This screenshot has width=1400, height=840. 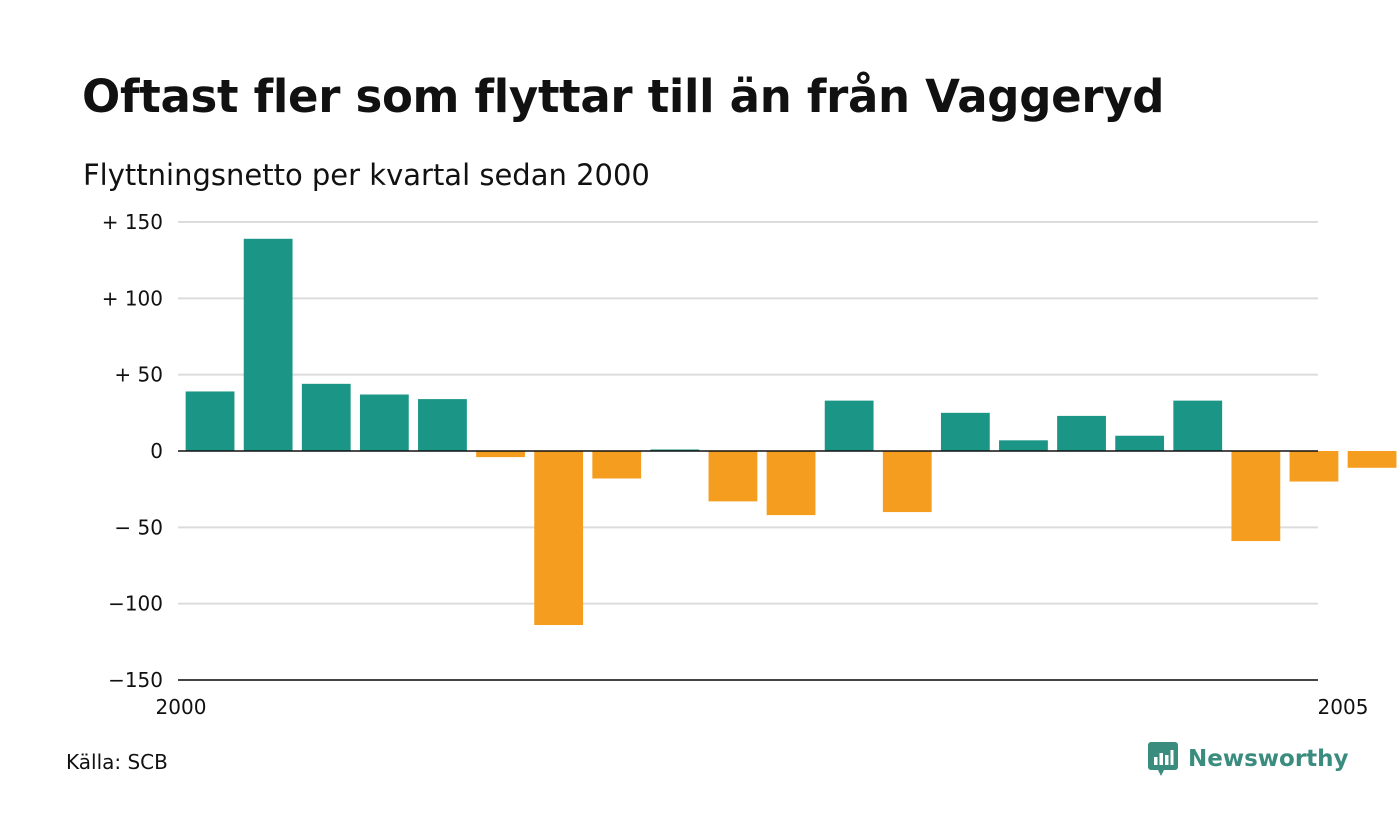 I want to click on y-tick-label: + 150, so click(x=132, y=222).